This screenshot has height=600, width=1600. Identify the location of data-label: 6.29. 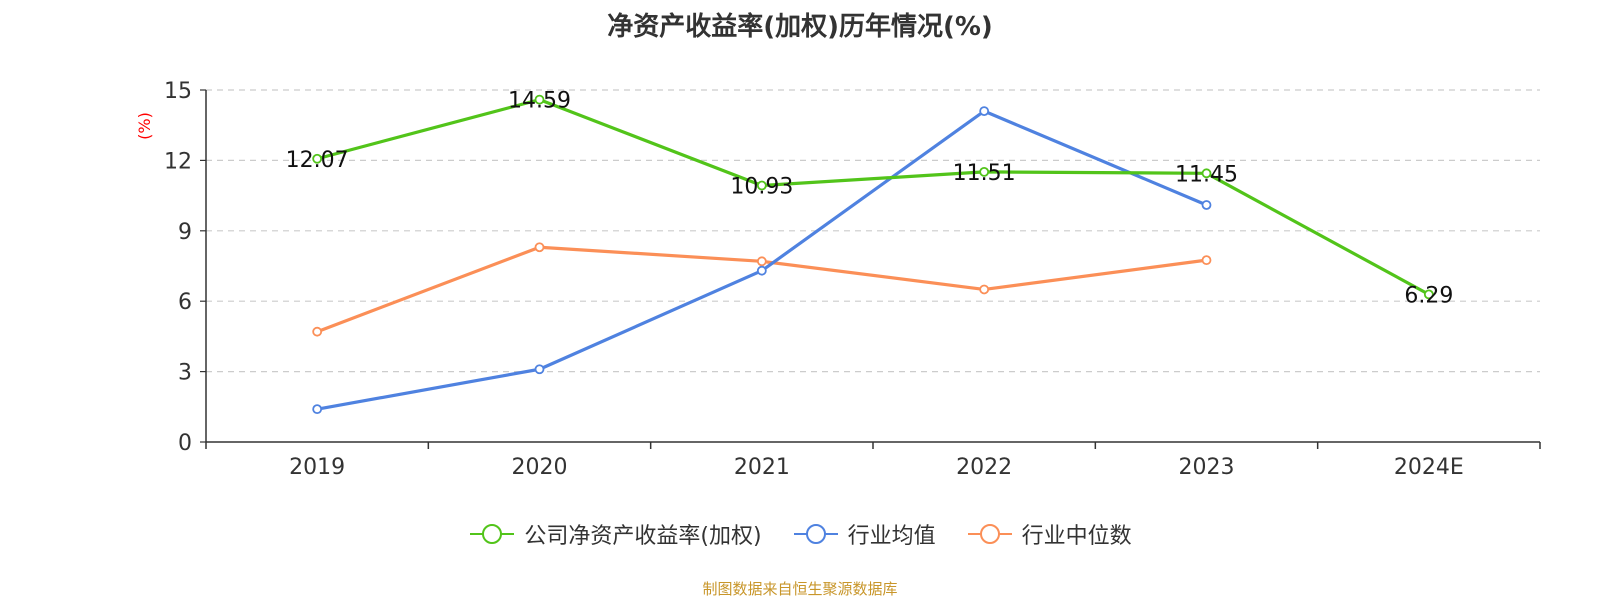
(1428, 295).